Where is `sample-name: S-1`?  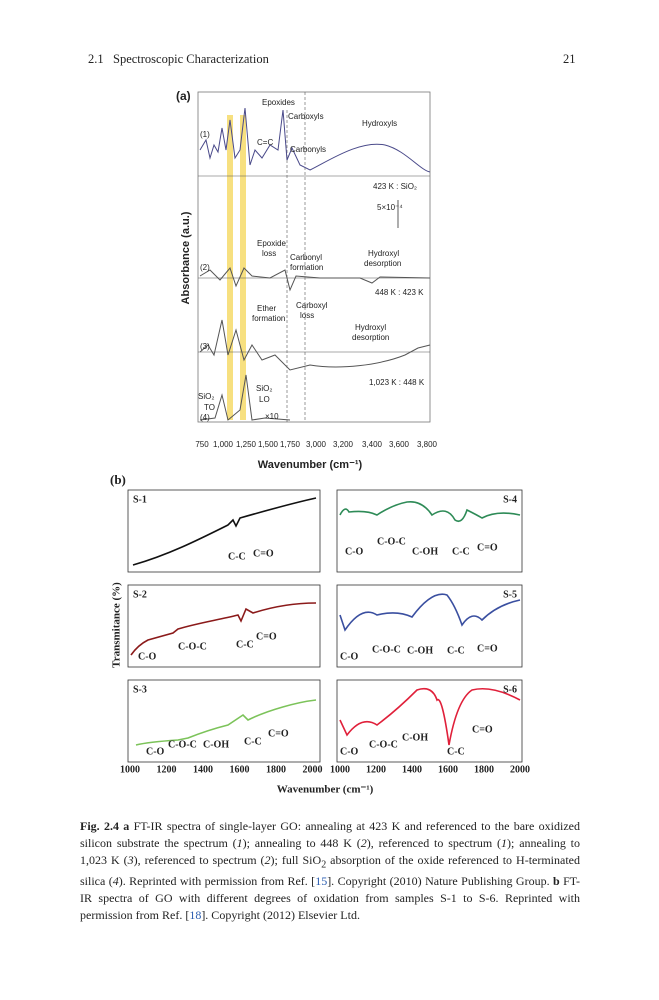
sample-name: S-1 is located at coordinates (140, 499).